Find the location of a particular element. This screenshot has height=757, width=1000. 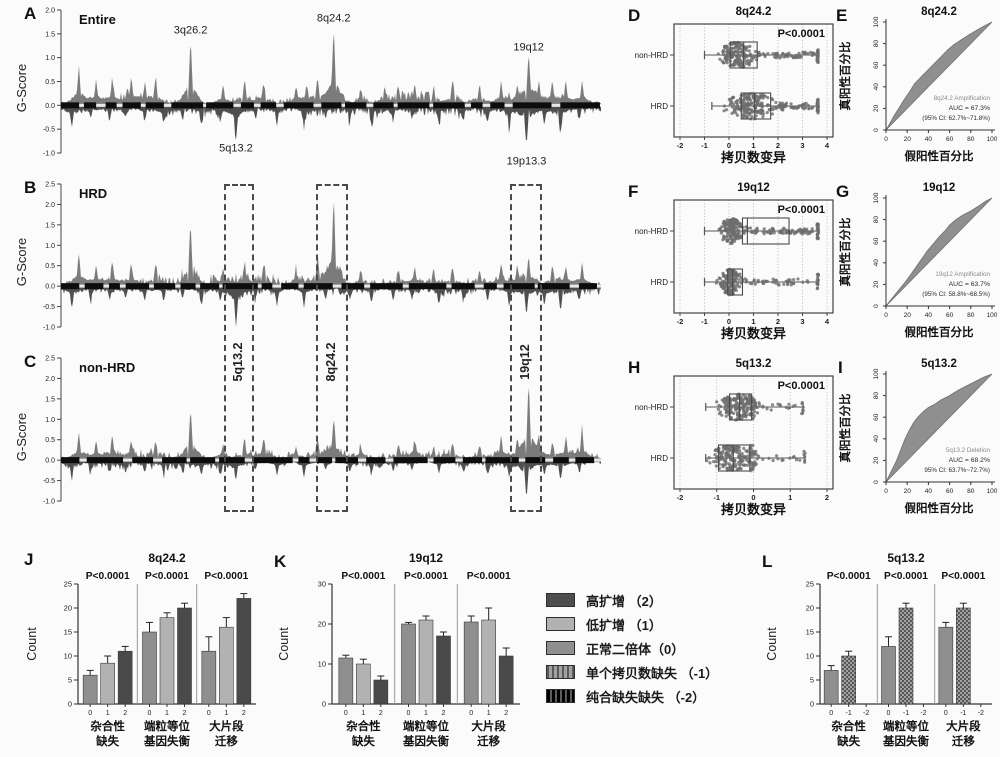

svg-text: 5q13.2 is located at coordinates (754, 364).